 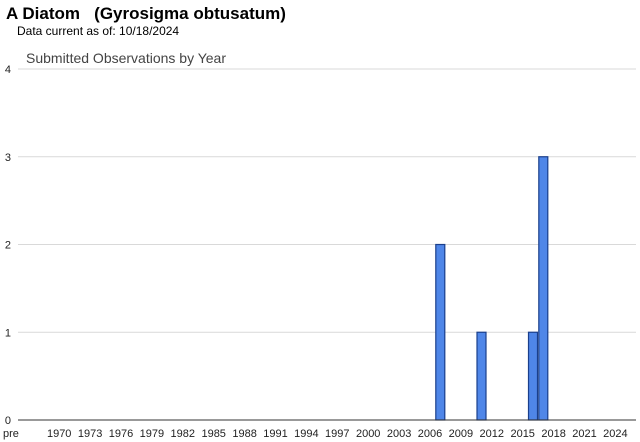 What do you see at coordinates (183, 434) in the screenshot?
I see `x-tick-label: 1982` at bounding box center [183, 434].